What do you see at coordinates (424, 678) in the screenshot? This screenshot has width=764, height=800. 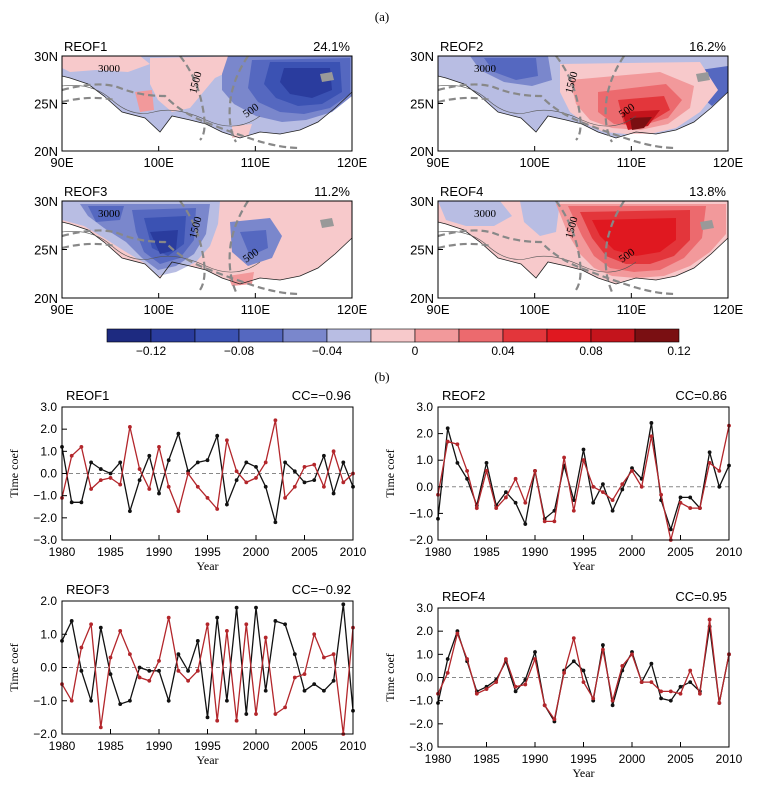 I see `y-tick-label: 0.0` at bounding box center [424, 678].